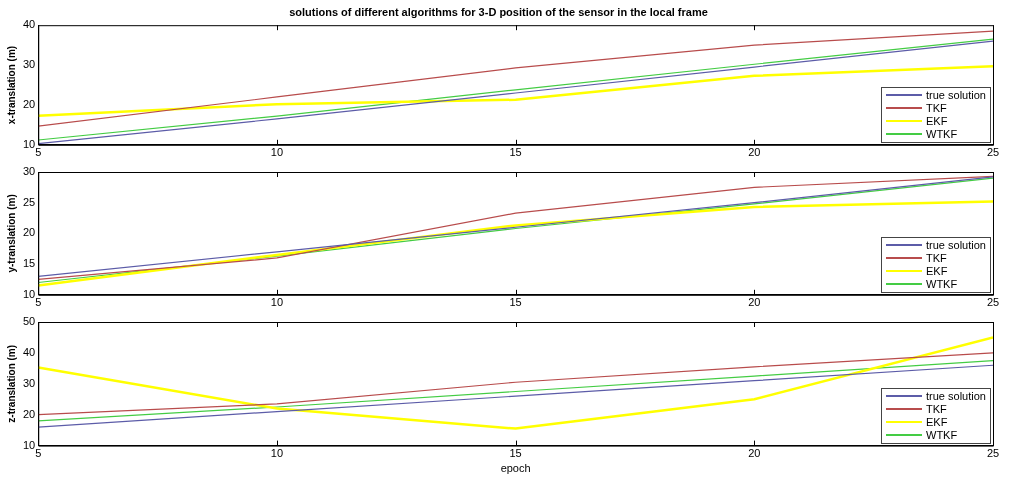  I want to click on y-axis-title: x-translation (m), so click(11, 85).